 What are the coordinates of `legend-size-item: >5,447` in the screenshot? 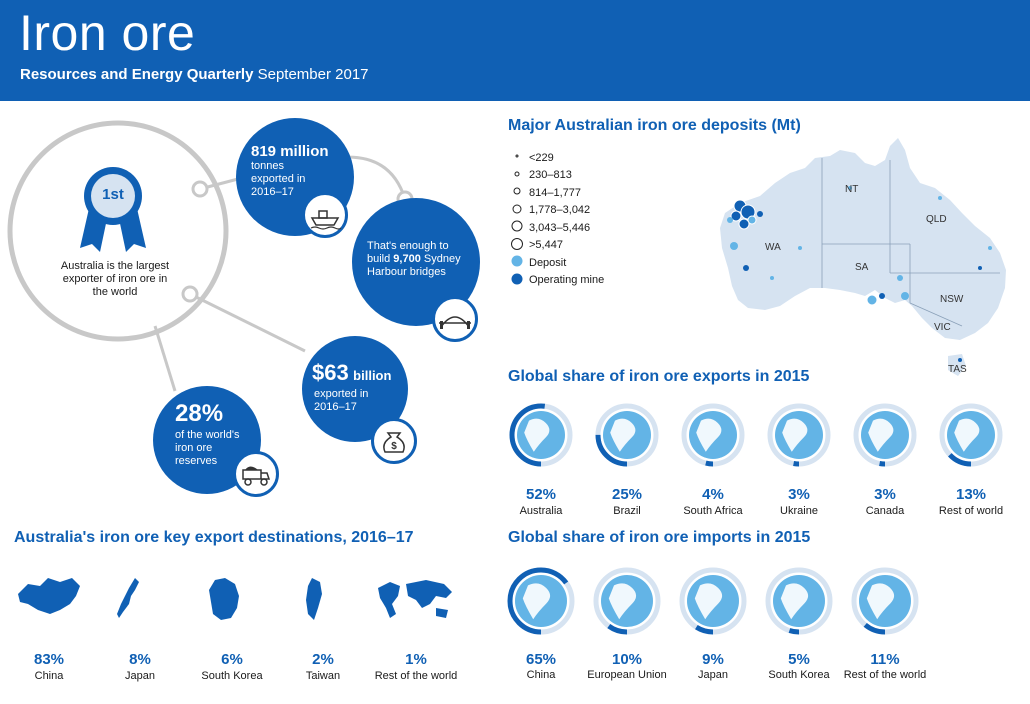 It's located at (537, 245).